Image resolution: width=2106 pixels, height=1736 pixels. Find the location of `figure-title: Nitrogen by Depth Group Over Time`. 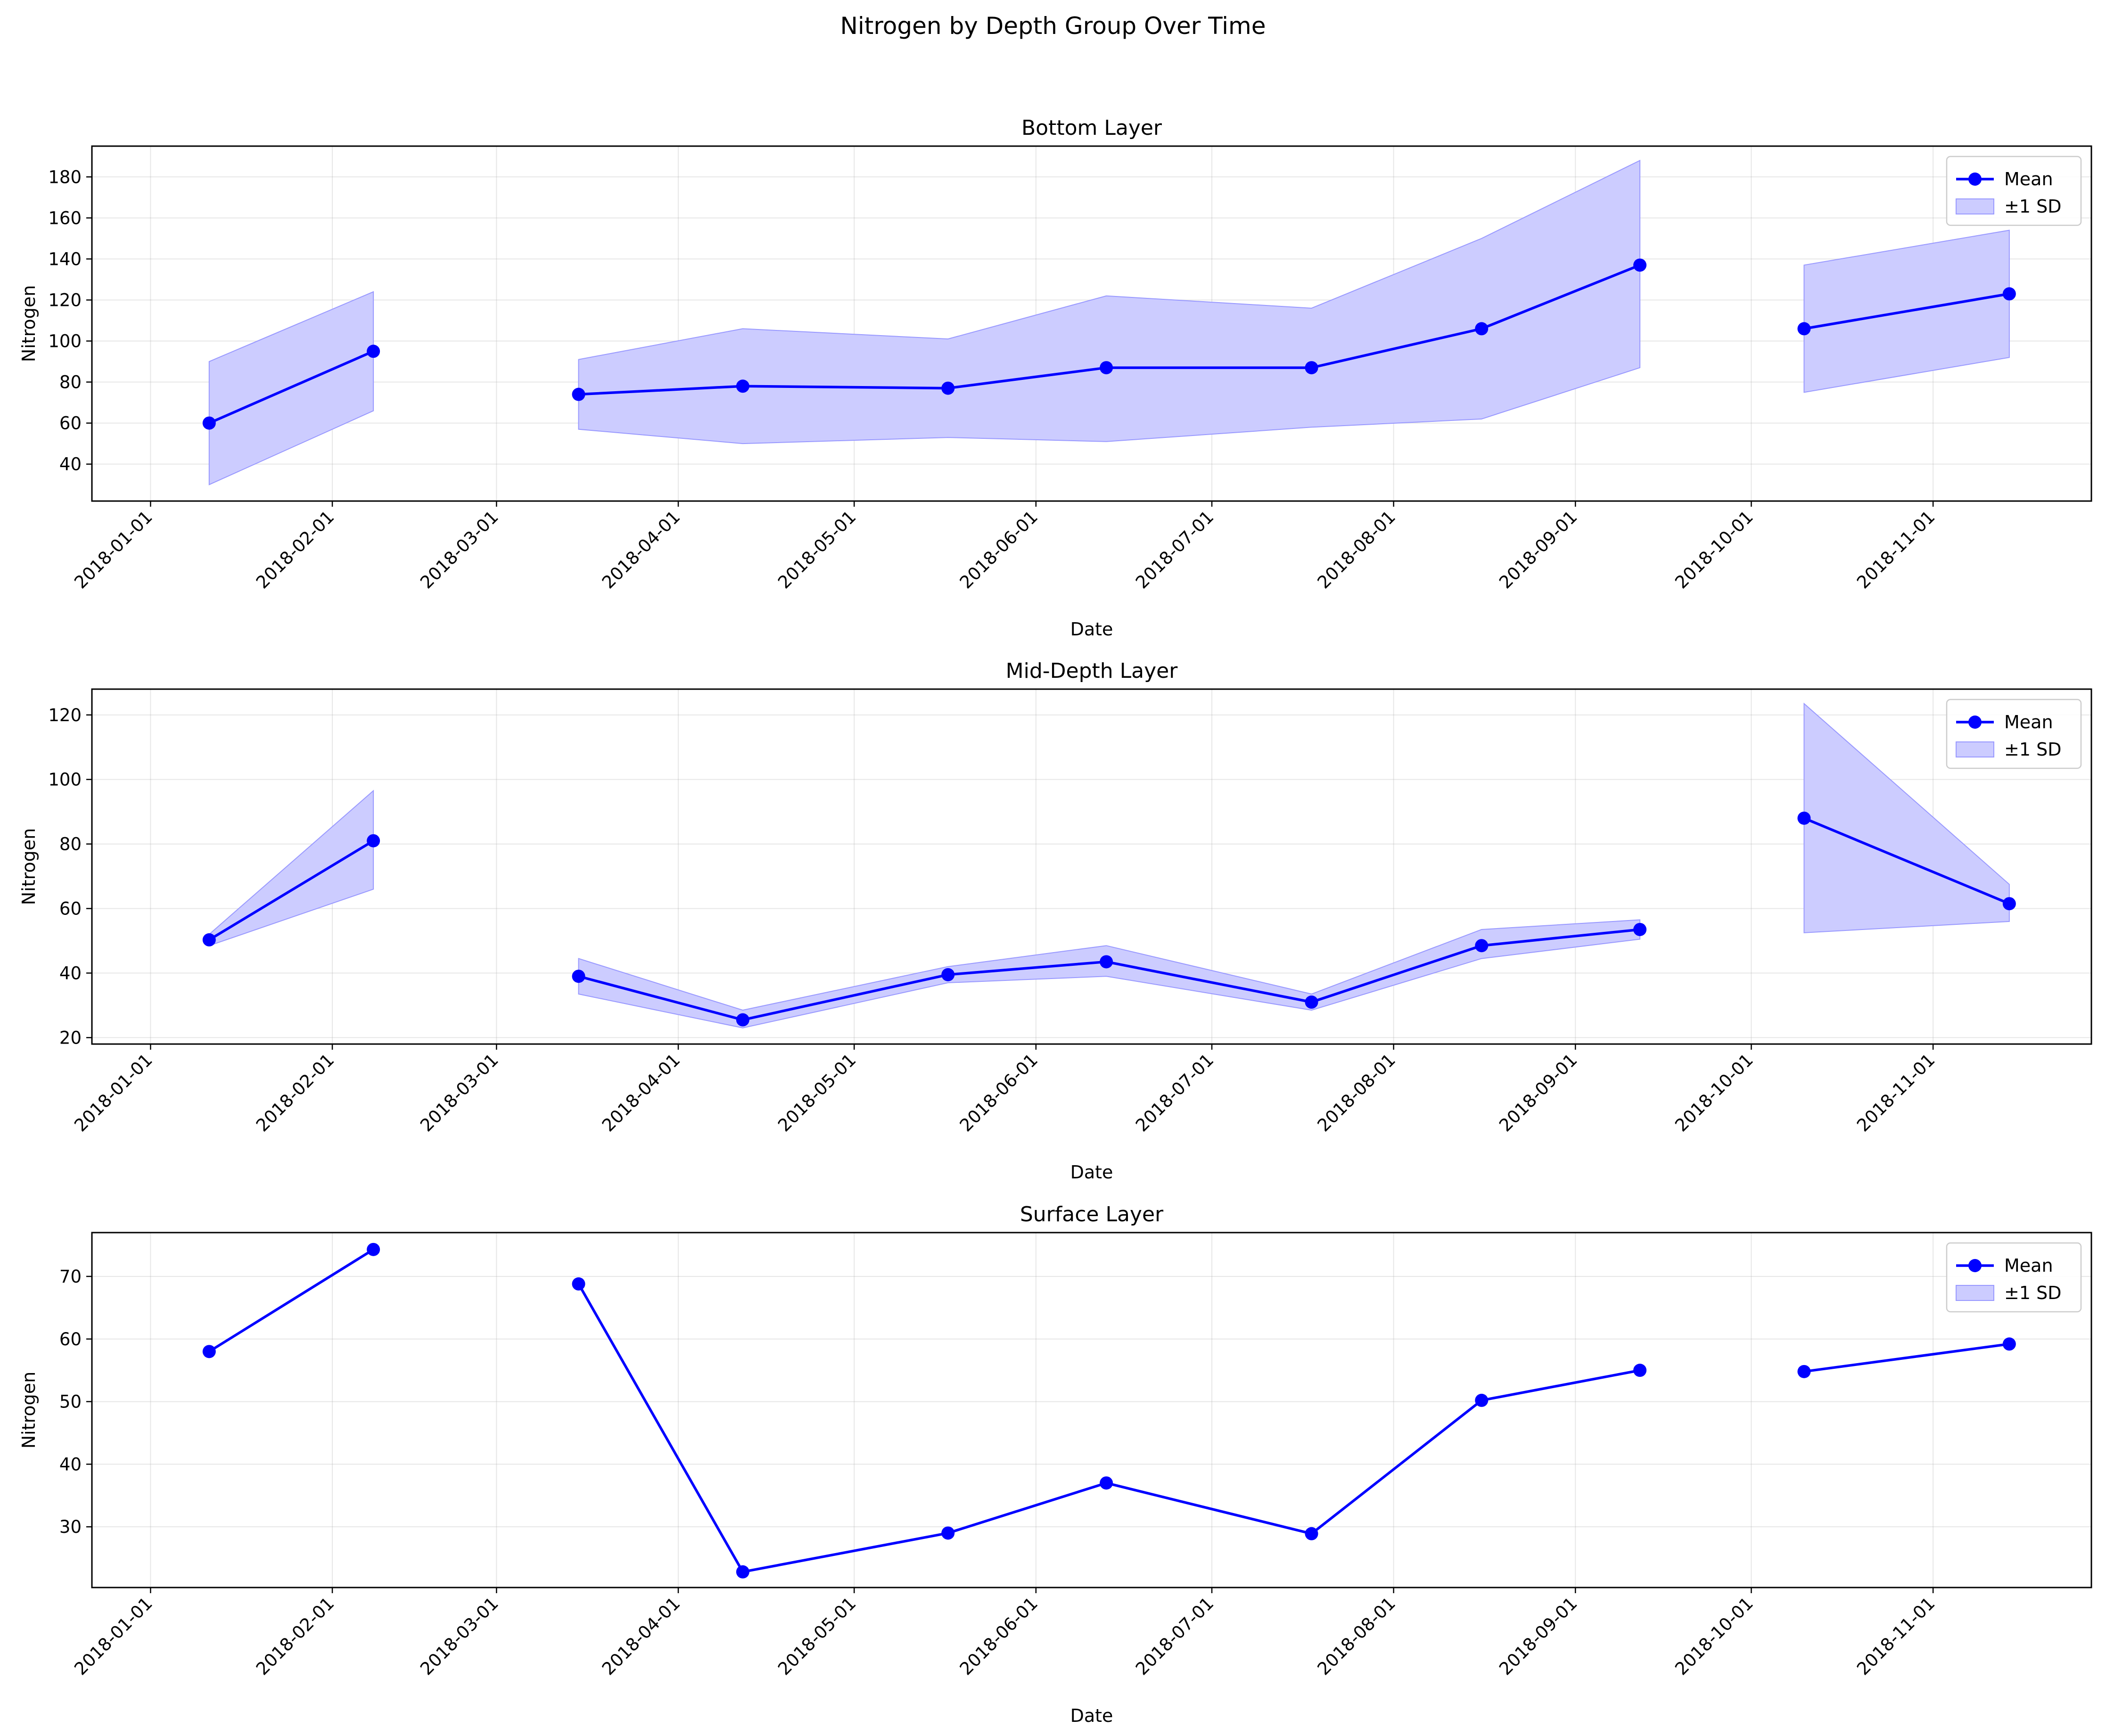

figure-title: Nitrogen by Depth Group Over Time is located at coordinates (1053, 26).